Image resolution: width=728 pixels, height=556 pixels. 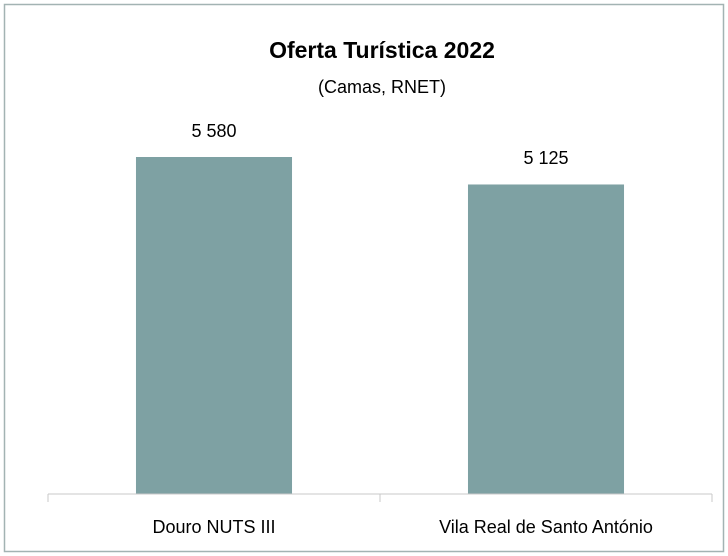 What do you see at coordinates (213, 527) in the screenshot?
I see `x-tick-label: Douro NUTS III` at bounding box center [213, 527].